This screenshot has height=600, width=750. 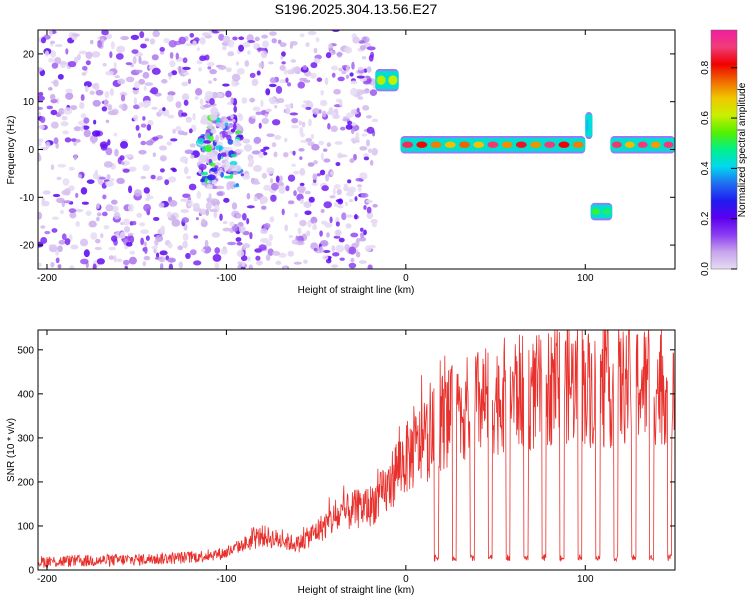 I want to click on y-tick-label: 300, so click(x=25, y=438).